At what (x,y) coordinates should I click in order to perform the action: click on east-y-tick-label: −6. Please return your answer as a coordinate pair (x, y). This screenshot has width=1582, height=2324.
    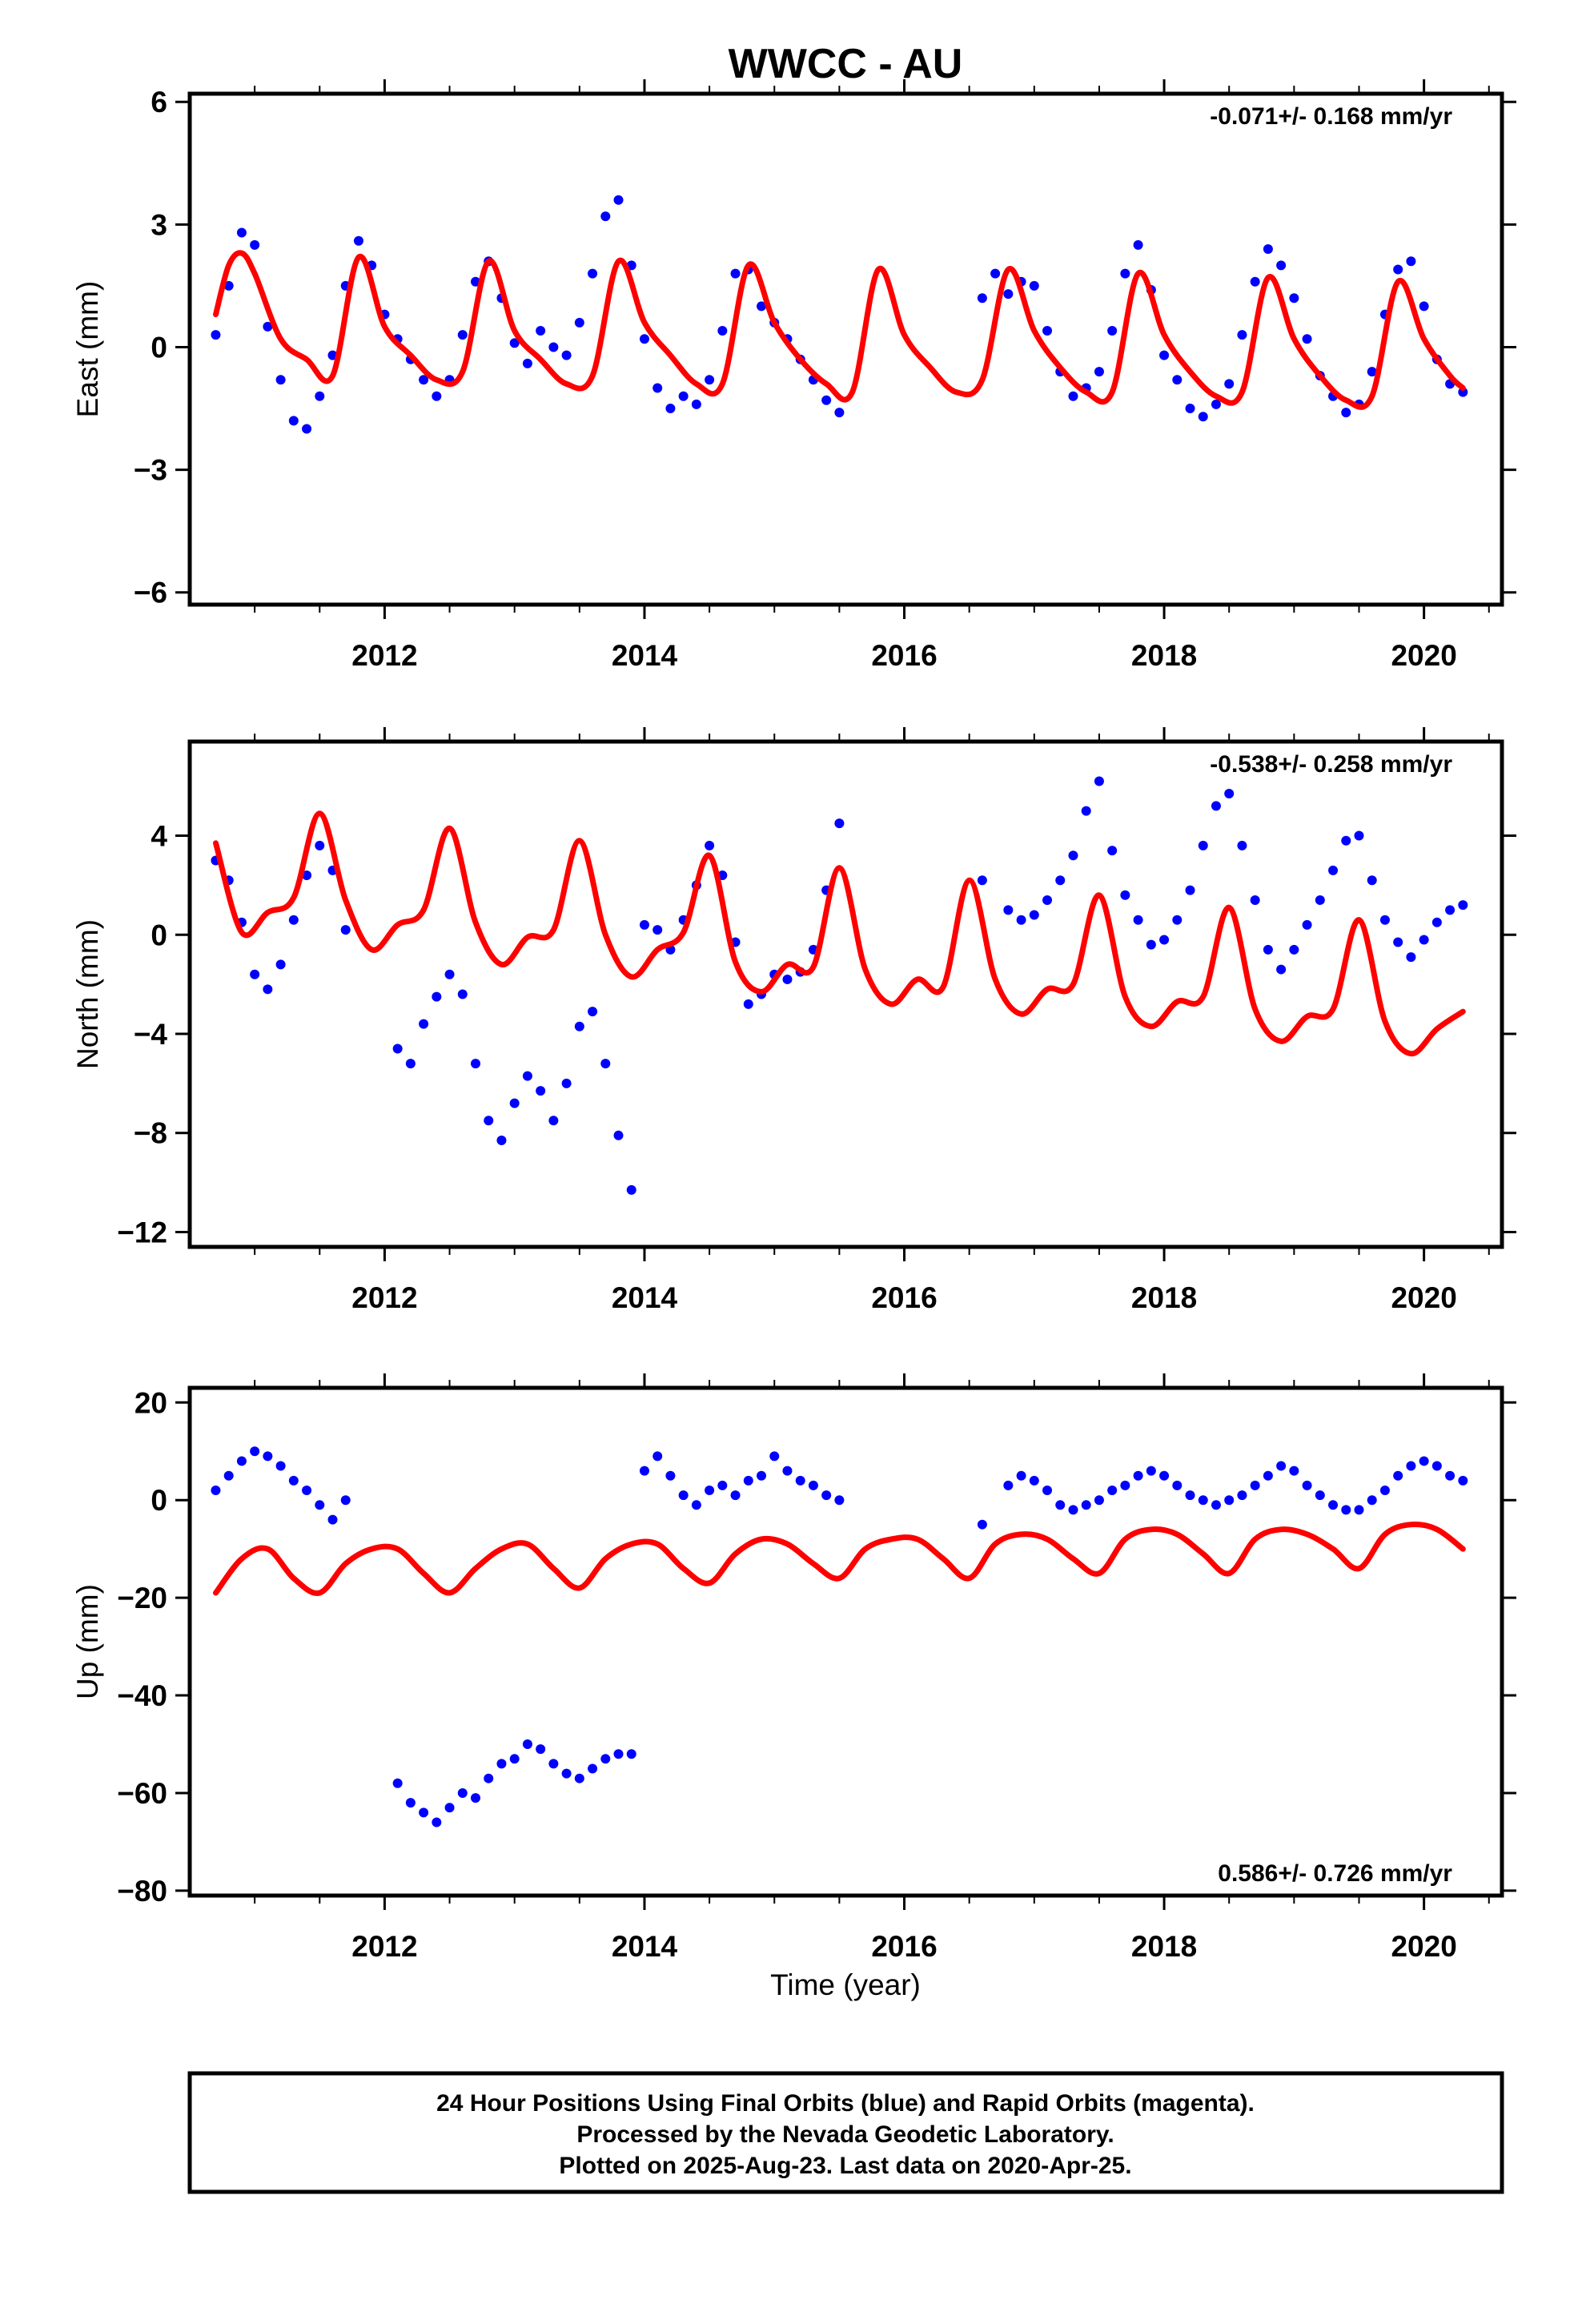
    Looking at the image, I should click on (151, 593).